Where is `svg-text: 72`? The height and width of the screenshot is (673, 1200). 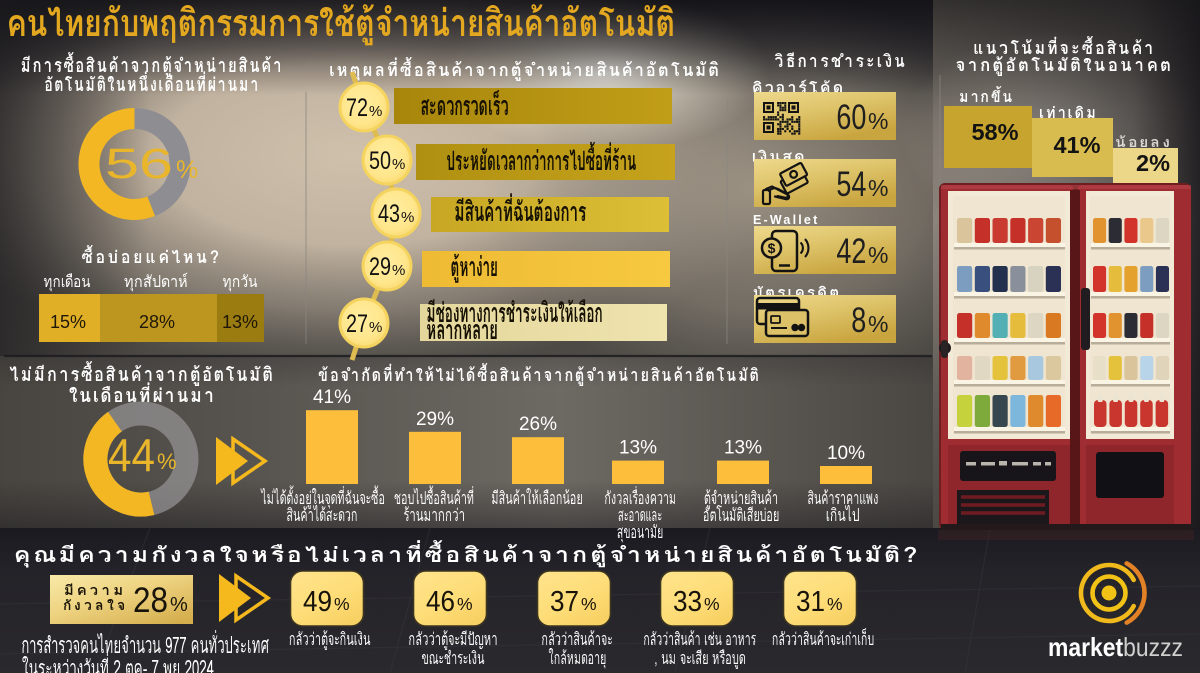
svg-text: 72 is located at coordinates (357, 108).